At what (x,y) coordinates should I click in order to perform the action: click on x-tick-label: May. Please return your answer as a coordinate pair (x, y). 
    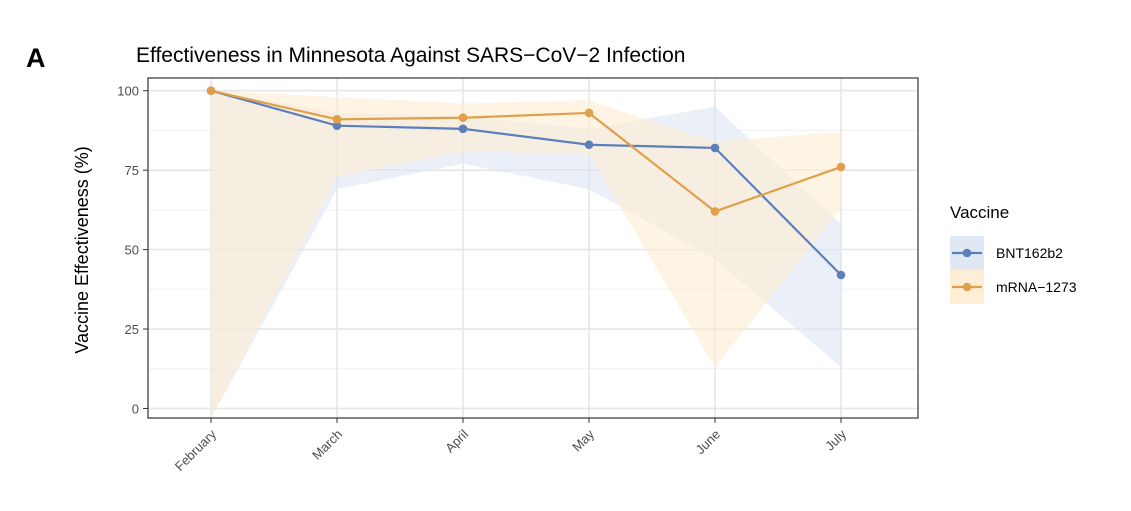
    Looking at the image, I should click on (583, 440).